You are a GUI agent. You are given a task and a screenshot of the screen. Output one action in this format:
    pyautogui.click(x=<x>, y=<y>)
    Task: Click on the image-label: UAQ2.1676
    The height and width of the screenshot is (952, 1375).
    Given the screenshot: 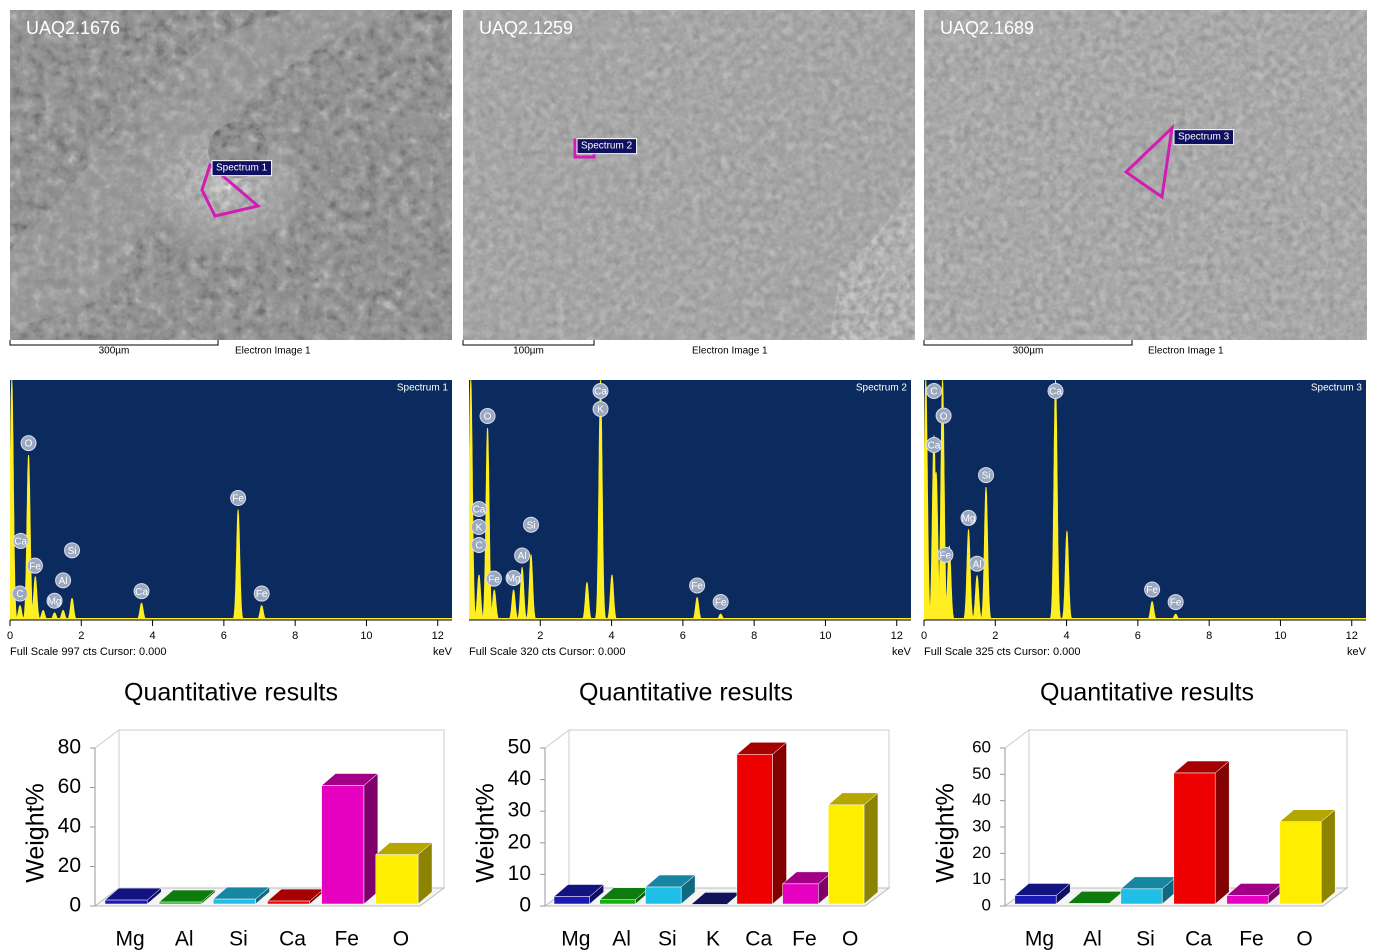 What is the action you would take?
    pyautogui.click(x=73, y=28)
    